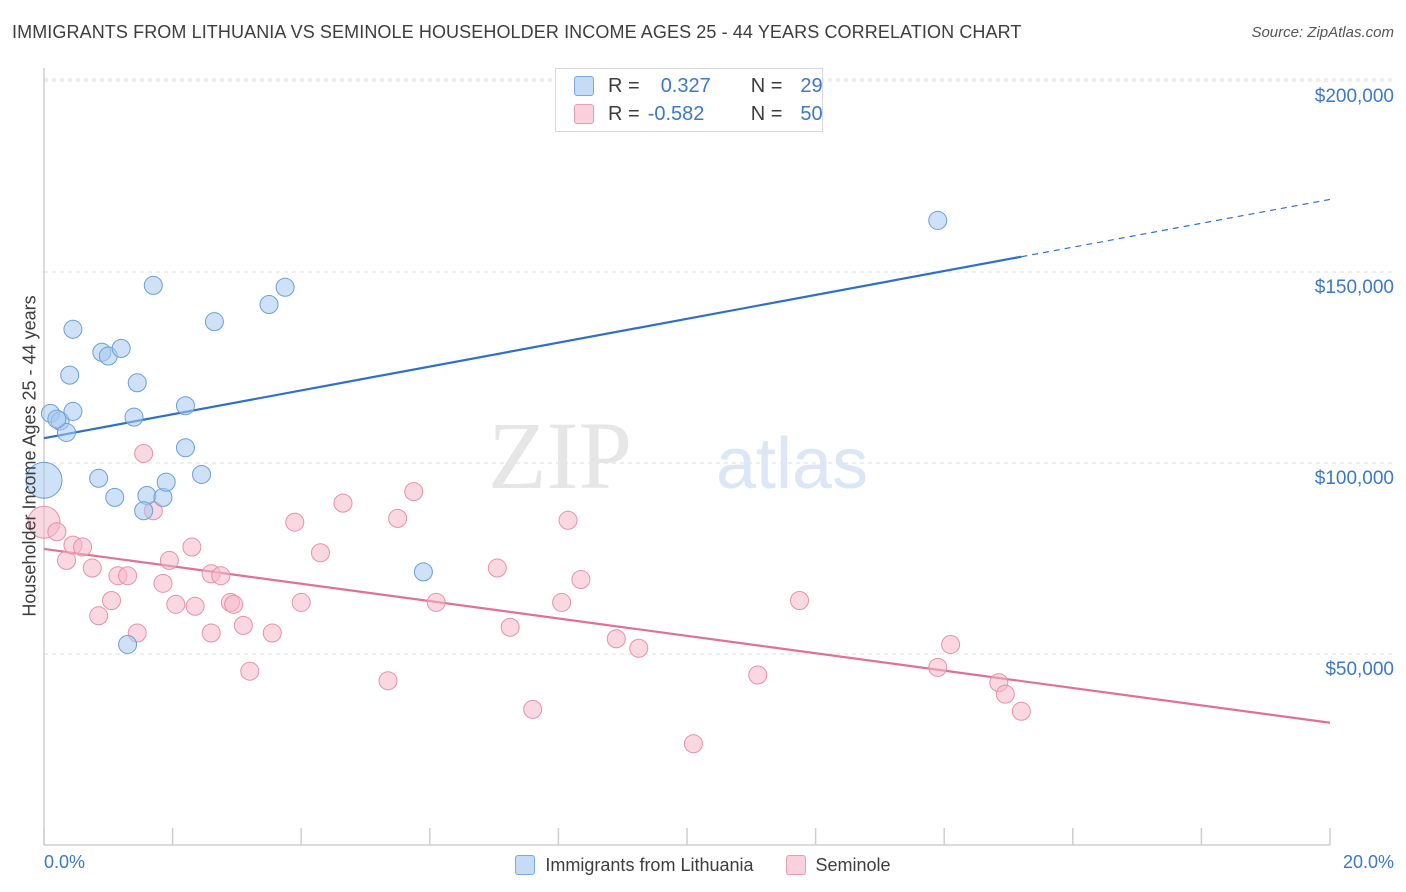 Image resolution: width=1406 pixels, height=892 pixels. Describe the element at coordinates (1354, 478) in the screenshot. I see `y-tick-label-100k: $100,000` at that location.